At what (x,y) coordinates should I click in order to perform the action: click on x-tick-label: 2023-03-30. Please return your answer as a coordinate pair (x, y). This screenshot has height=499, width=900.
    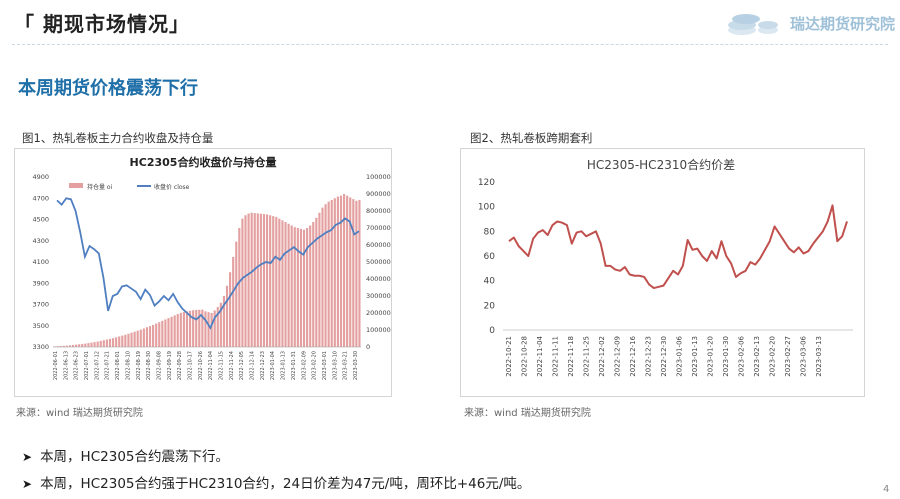
    Looking at the image, I should click on (356, 365).